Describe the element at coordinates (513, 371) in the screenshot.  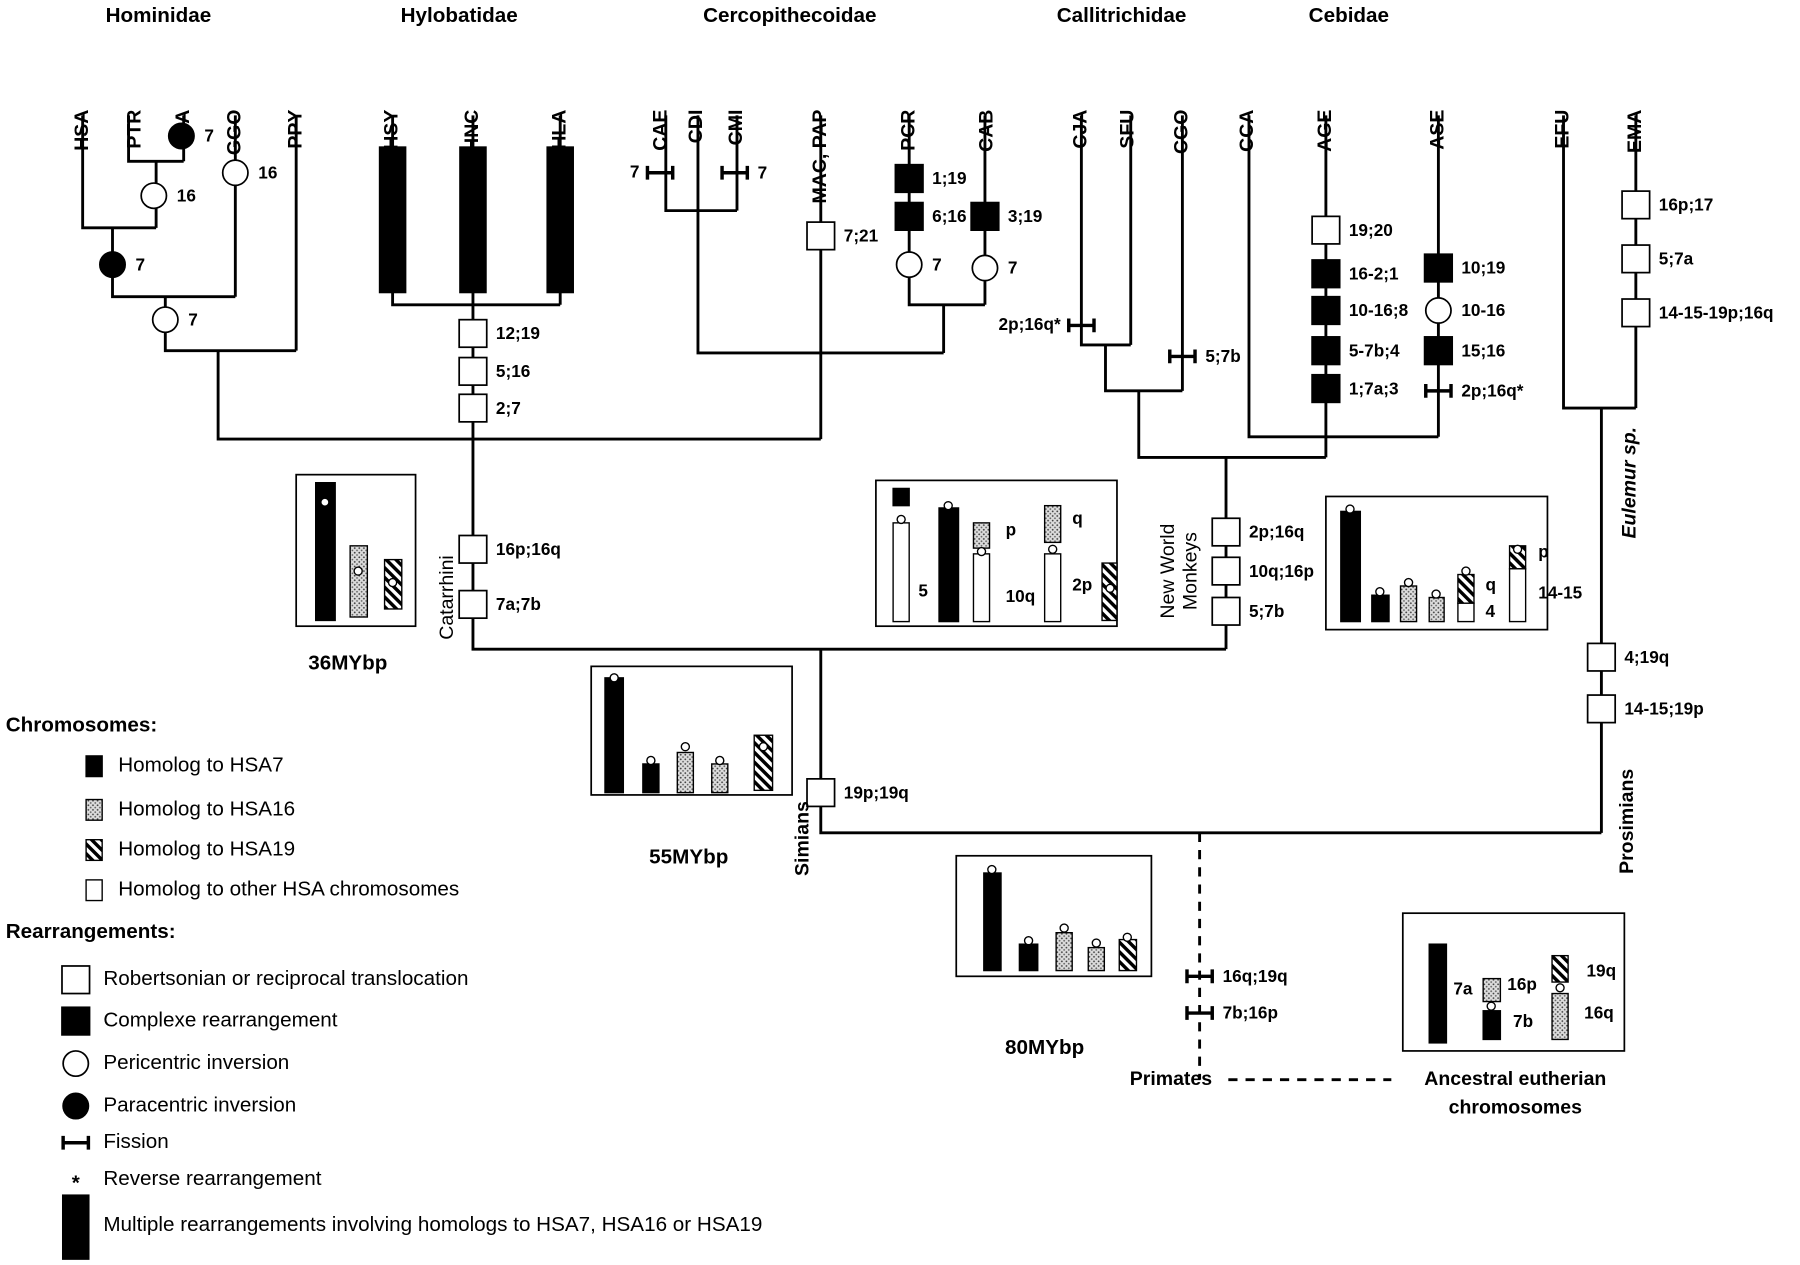
I see `event-label: 5;16` at that location.